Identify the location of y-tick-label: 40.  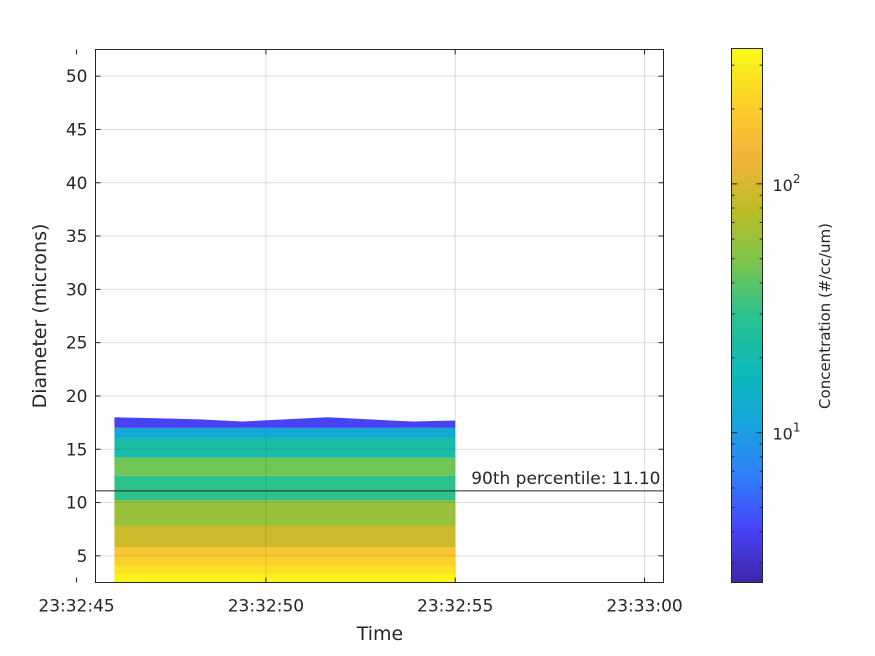
(77, 184).